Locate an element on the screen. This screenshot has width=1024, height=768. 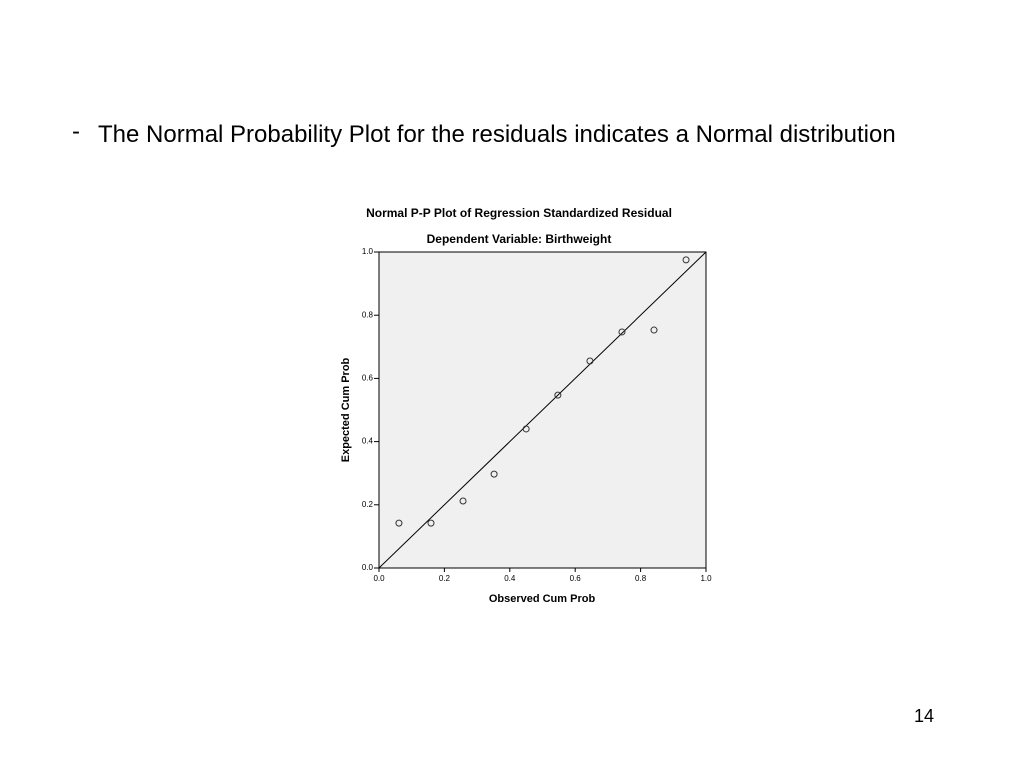
y-axis-label: Expected Cum Prob is located at coordinates (346, 409).